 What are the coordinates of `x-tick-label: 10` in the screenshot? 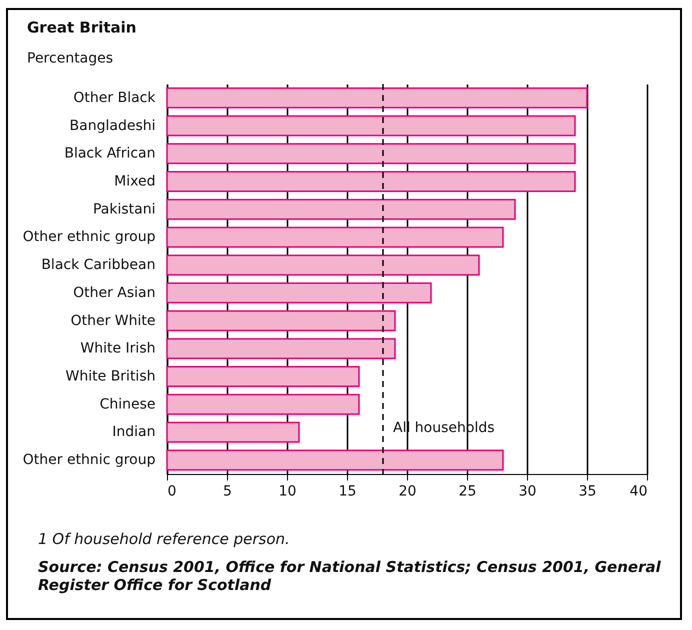 It's located at (287, 492).